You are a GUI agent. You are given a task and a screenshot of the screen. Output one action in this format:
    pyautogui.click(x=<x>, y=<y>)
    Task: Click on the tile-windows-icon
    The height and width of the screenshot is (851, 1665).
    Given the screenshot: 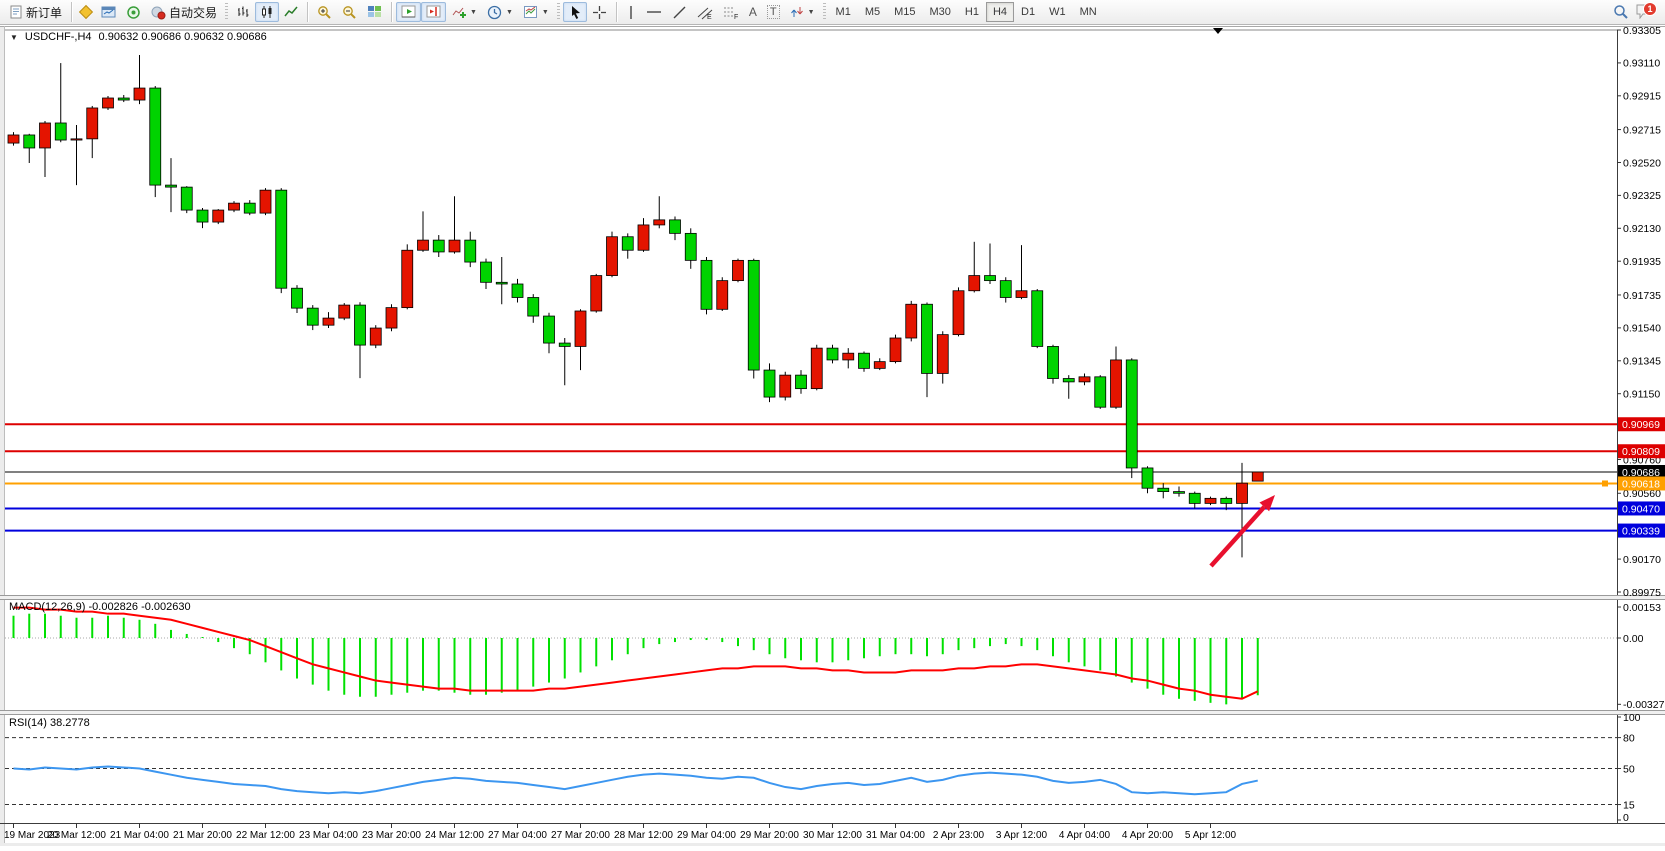 What is the action you would take?
    pyautogui.click(x=375, y=11)
    